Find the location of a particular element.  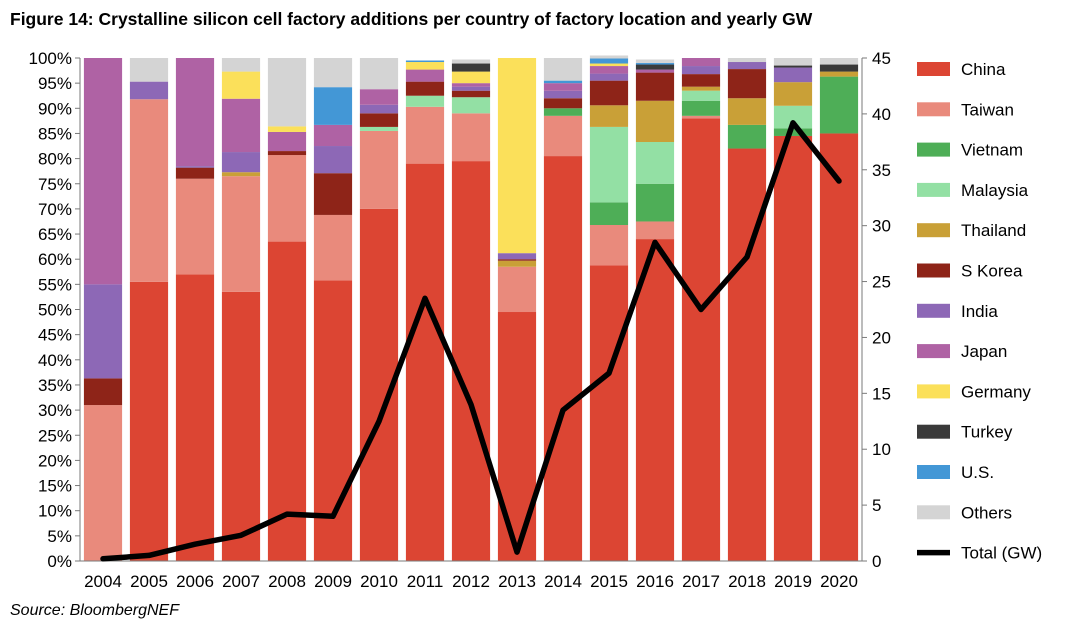

bar-thailand-2019 is located at coordinates (793, 94).